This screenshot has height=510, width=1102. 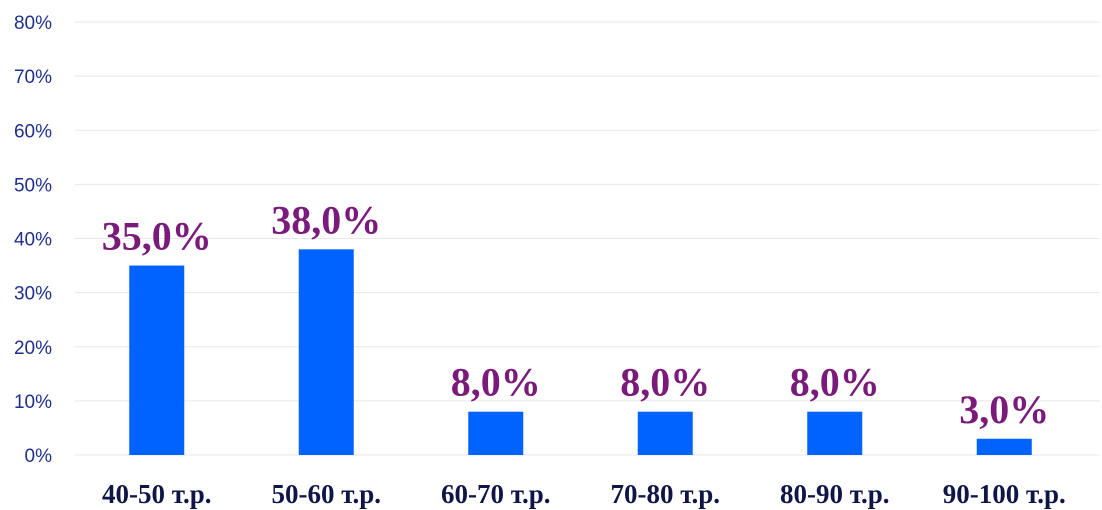 I want to click on x-tick-label: 80-90 т.р., so click(x=835, y=494).